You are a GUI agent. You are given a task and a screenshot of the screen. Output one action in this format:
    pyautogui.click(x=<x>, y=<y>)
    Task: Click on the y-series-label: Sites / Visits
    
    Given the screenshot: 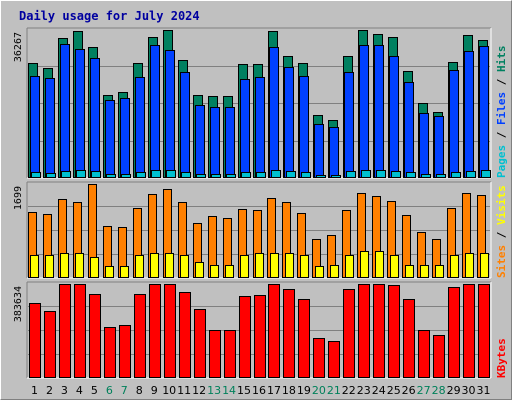 What is the action you would take?
    pyautogui.click(x=501, y=231)
    